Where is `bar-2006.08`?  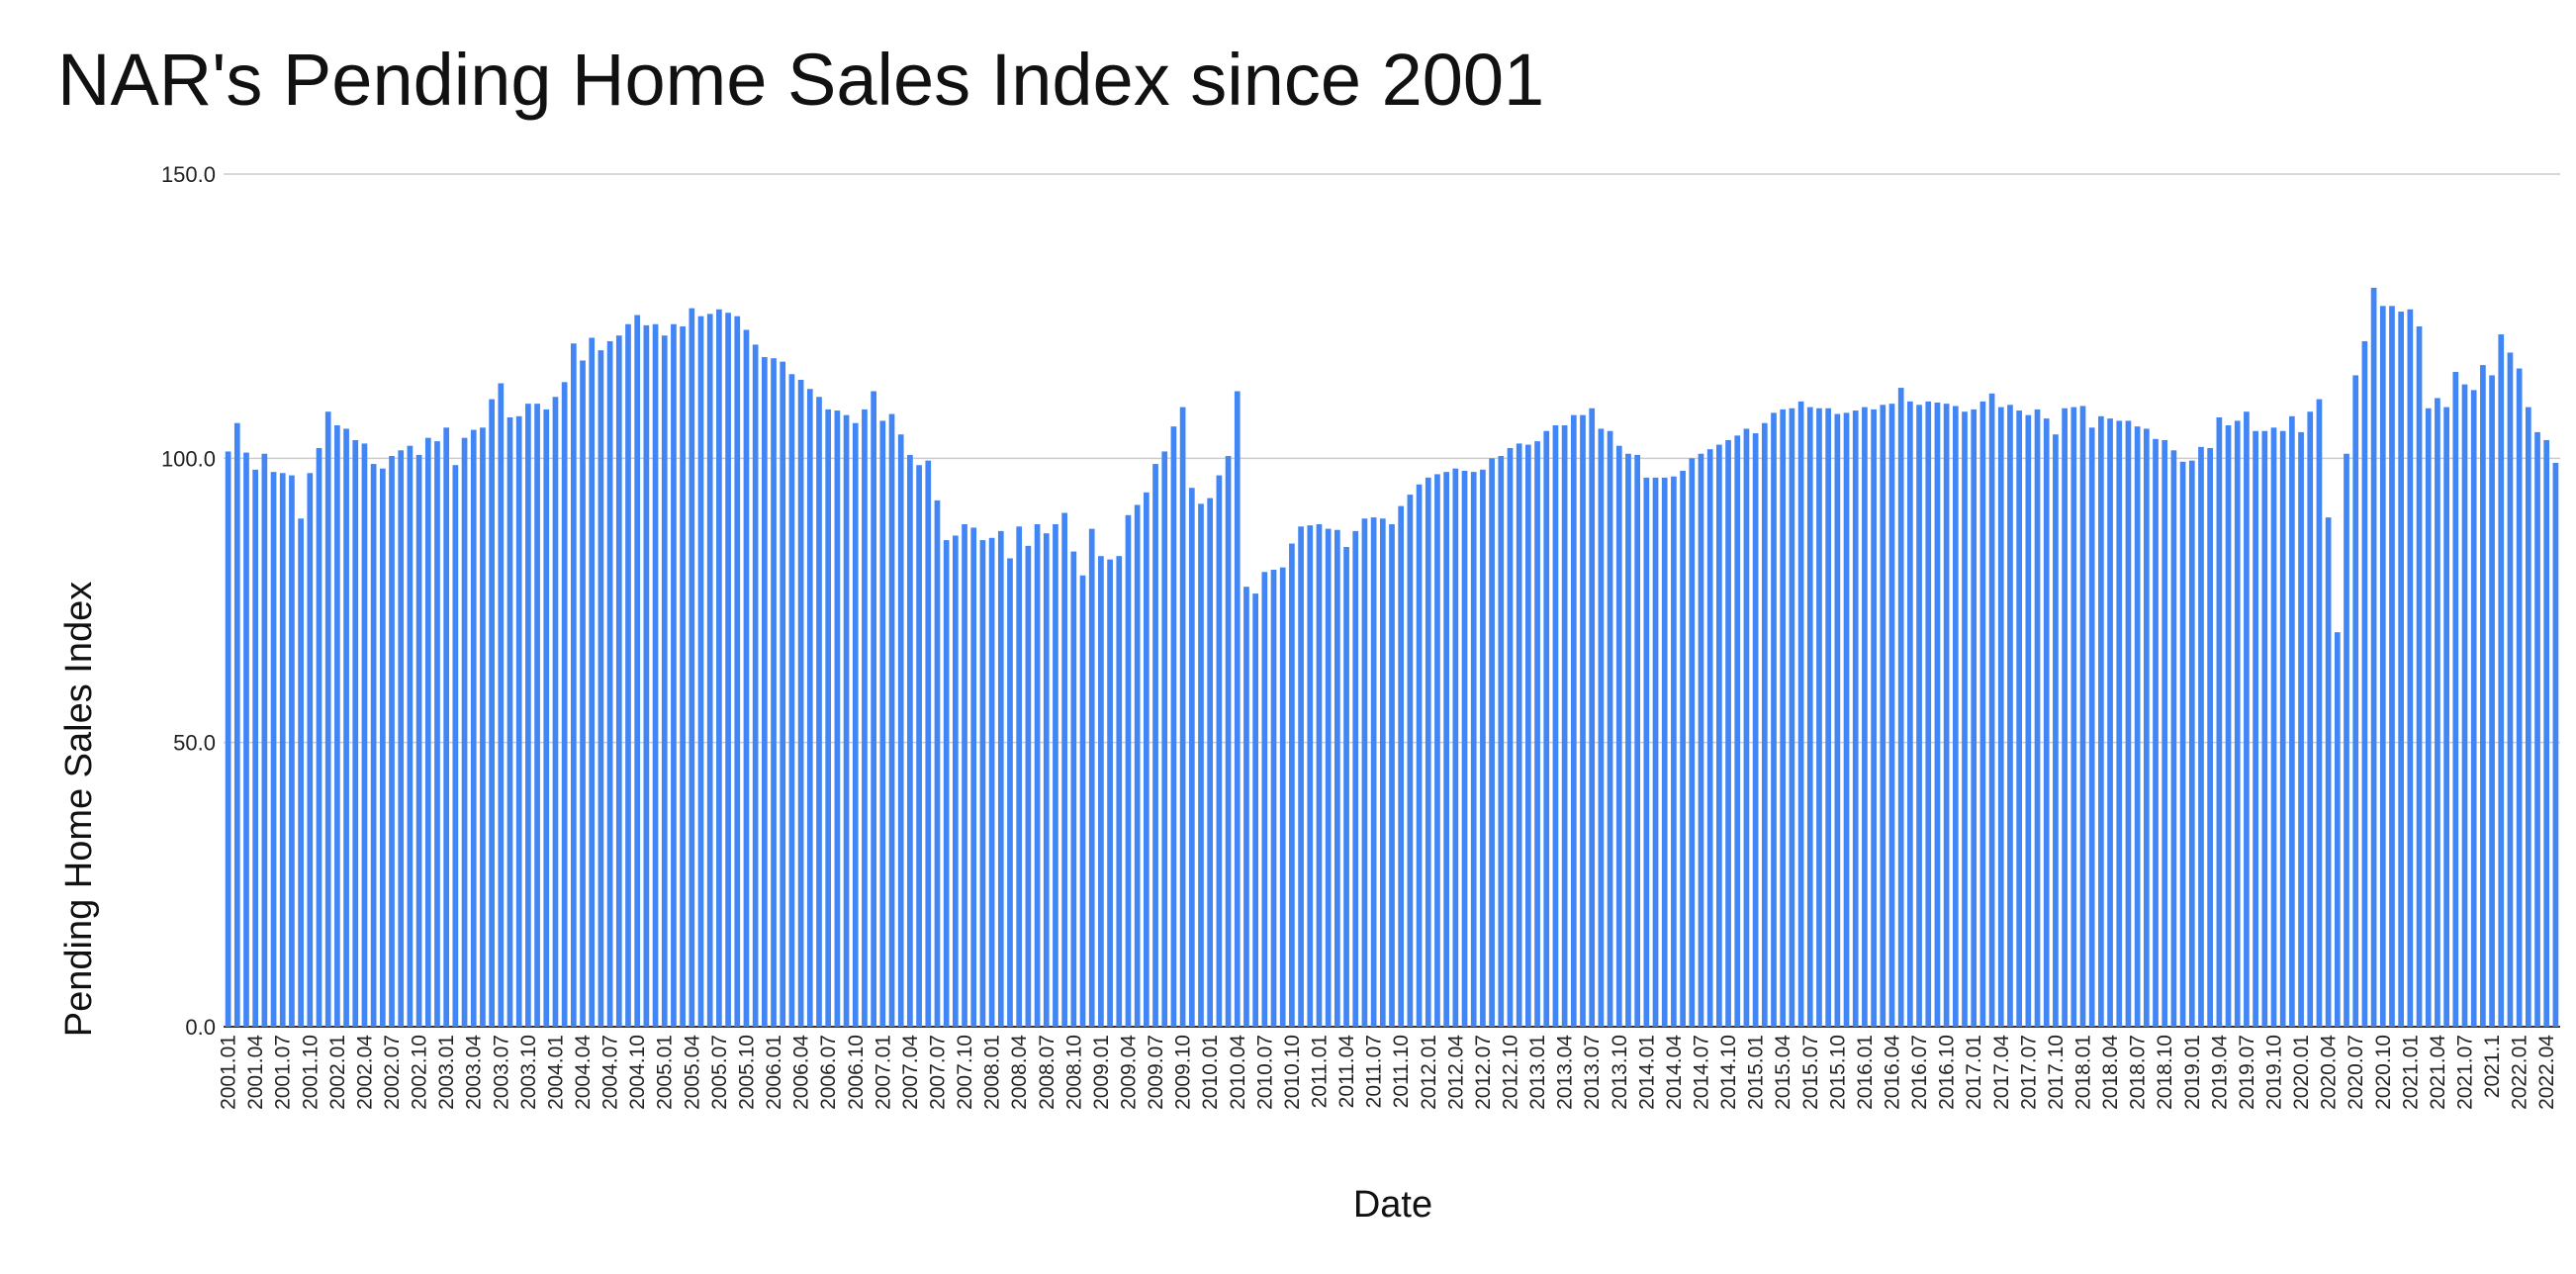
bar-2006.08 is located at coordinates (837, 718).